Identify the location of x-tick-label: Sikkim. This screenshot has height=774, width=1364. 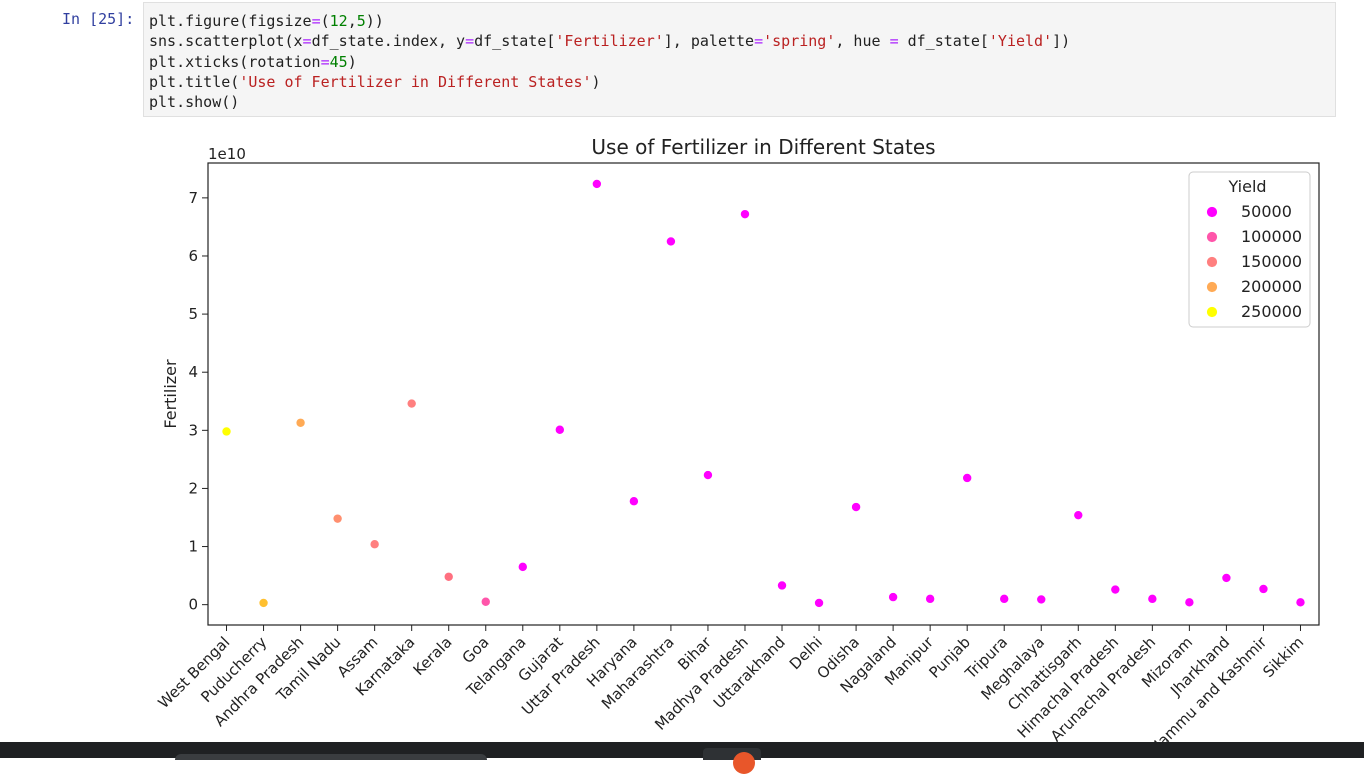
(1283, 657).